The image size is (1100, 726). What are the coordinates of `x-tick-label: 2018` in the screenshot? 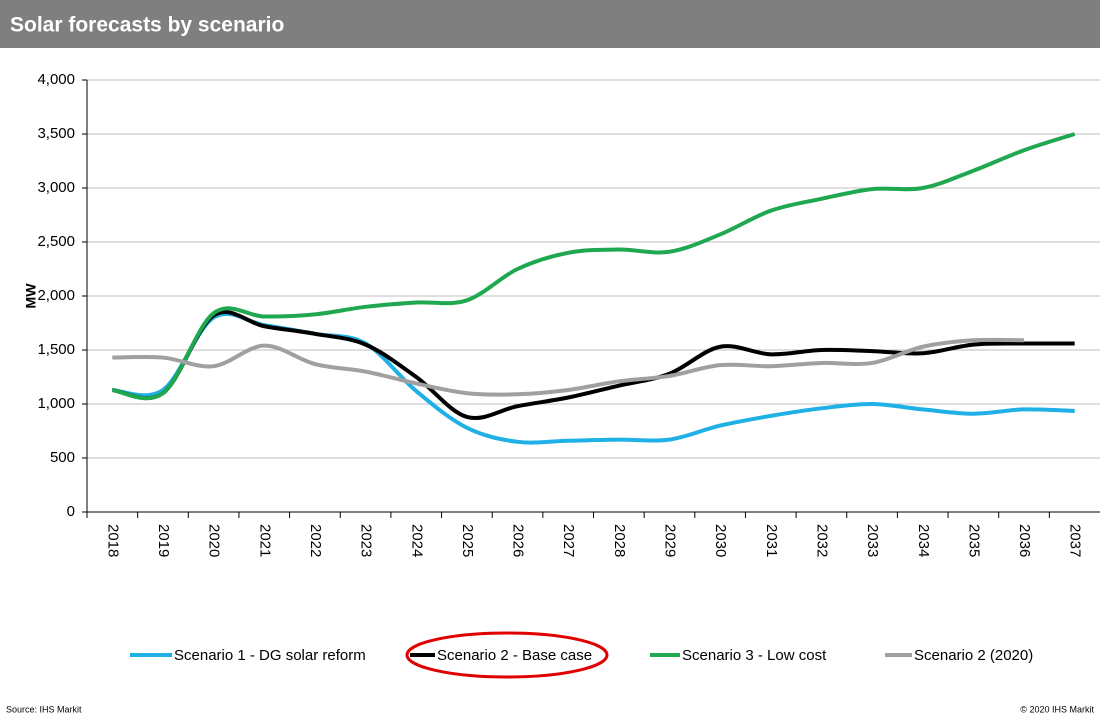 It's located at (112, 540).